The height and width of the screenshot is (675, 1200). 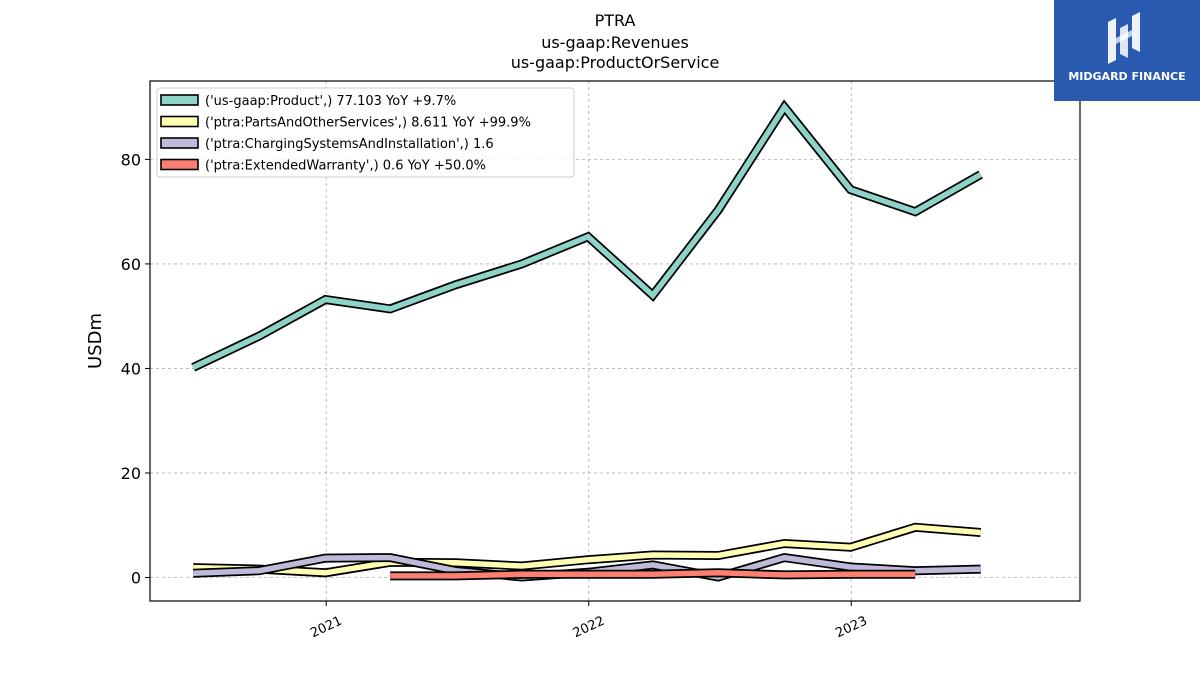 What do you see at coordinates (131, 264) in the screenshot?
I see `y-tick-label: 60` at bounding box center [131, 264].